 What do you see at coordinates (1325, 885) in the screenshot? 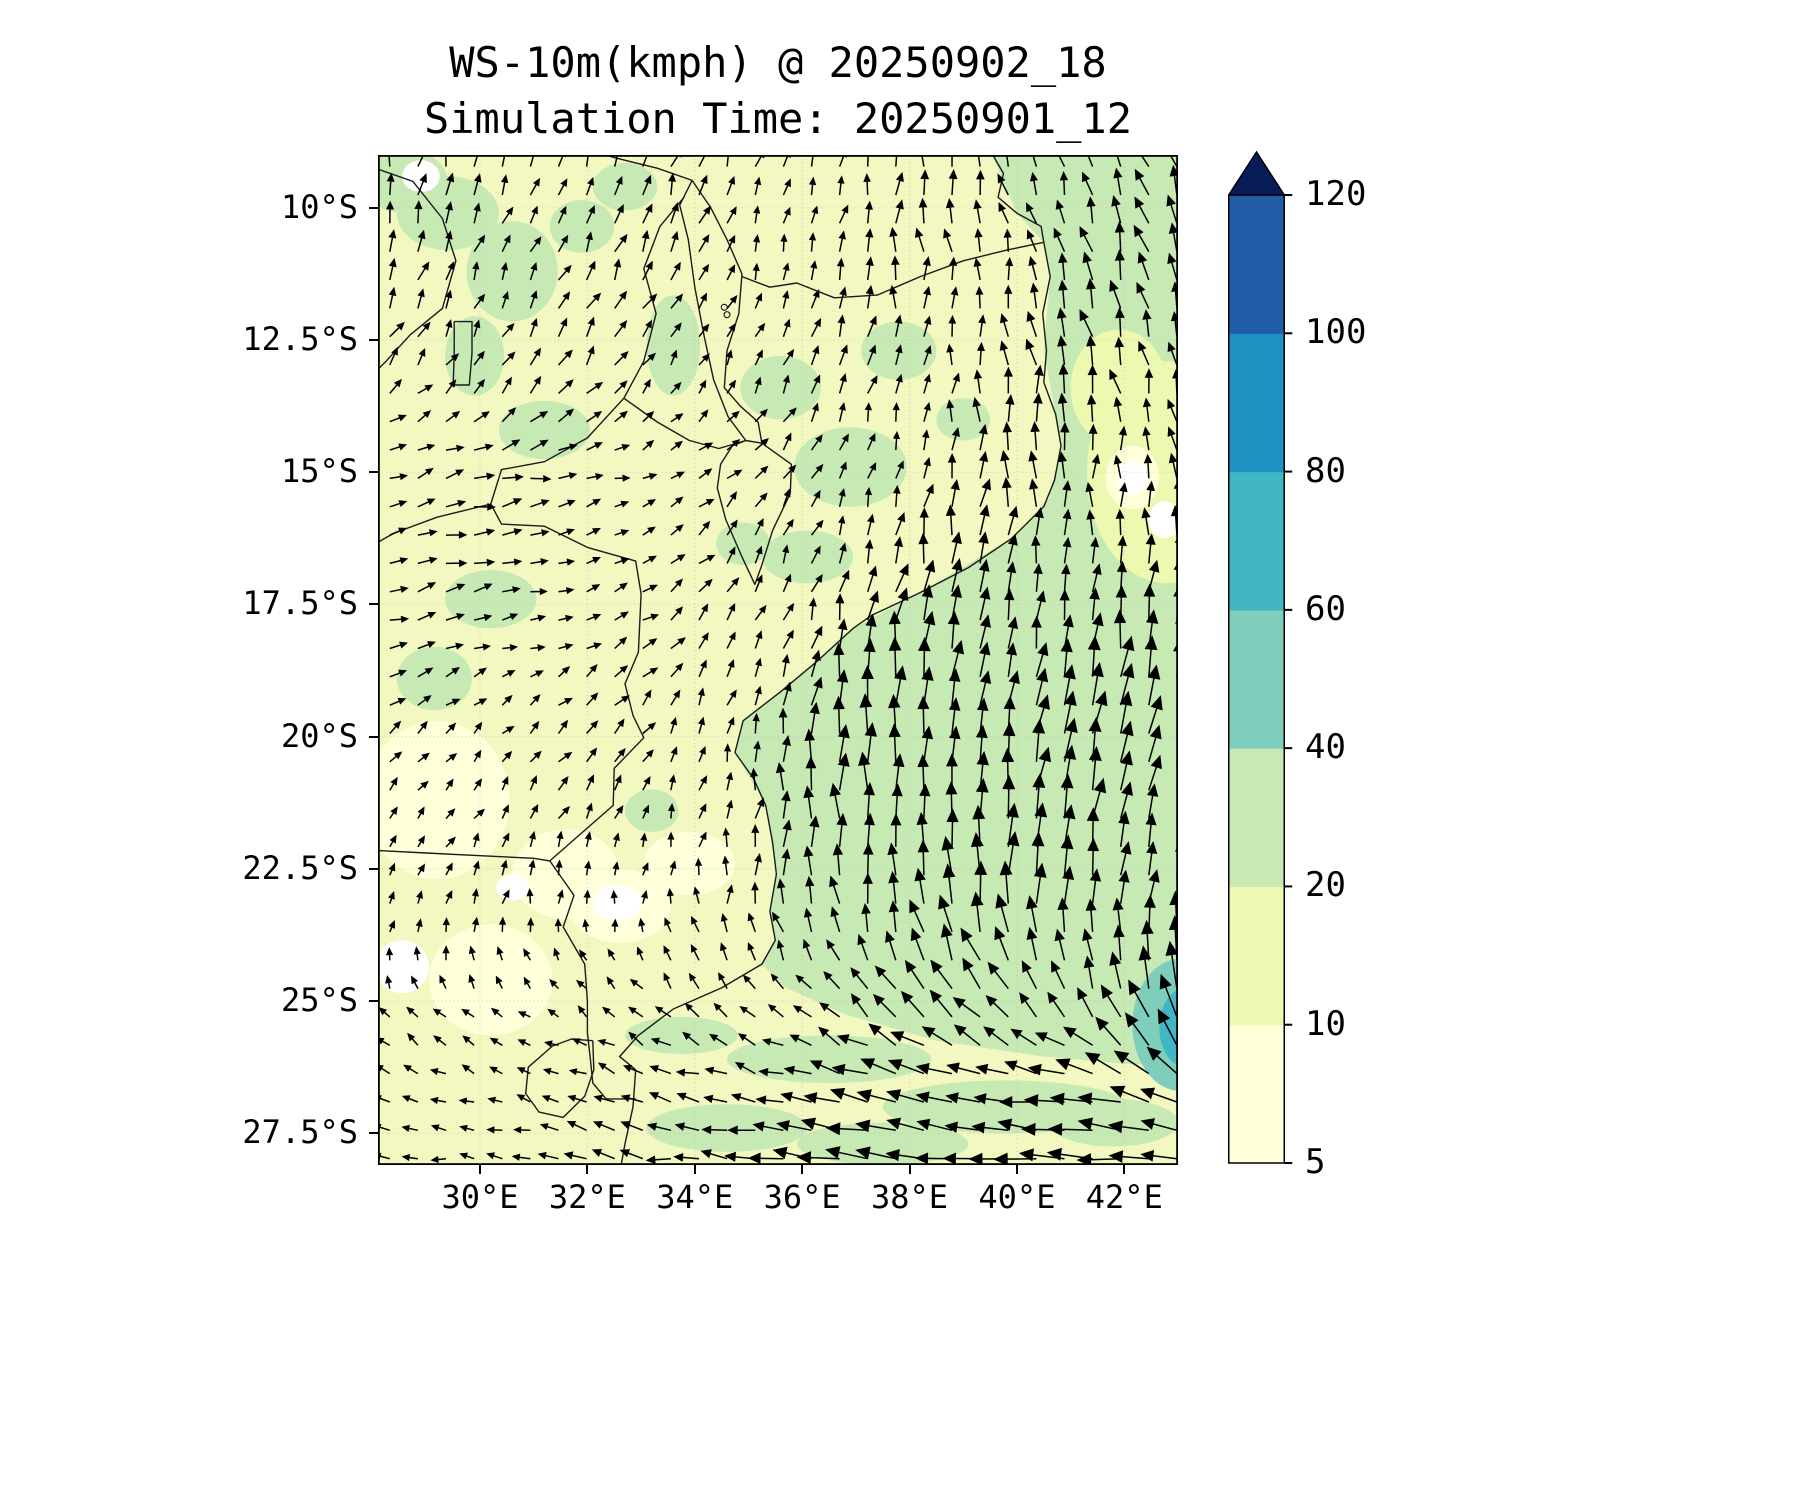
I see `colorbar-tick-label: 20` at bounding box center [1325, 885].